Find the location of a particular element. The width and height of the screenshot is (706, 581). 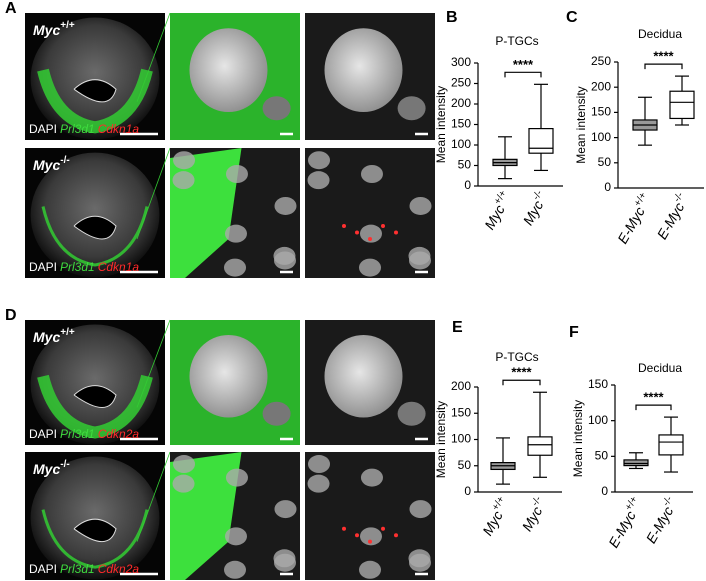

panel-letter: C is located at coordinates (572, 17).